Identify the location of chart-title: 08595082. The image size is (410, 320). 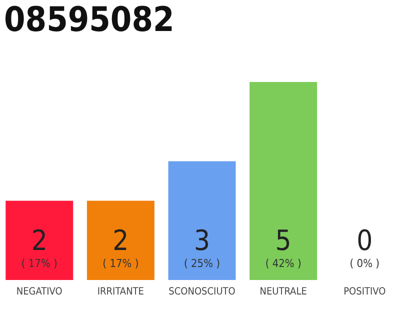
(89, 20).